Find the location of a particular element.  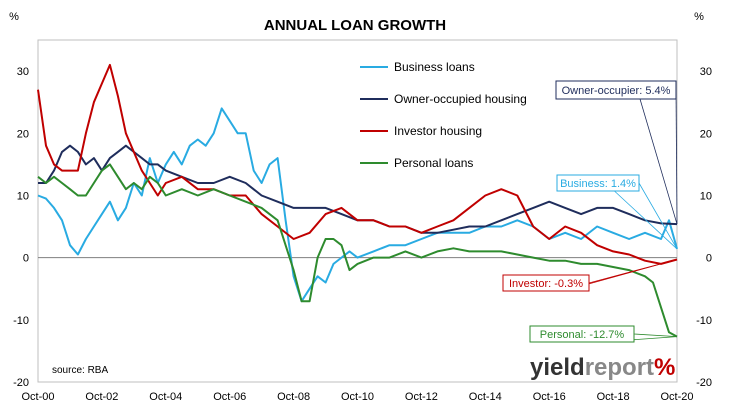

x-tick-label: Oct-00 is located at coordinates (37, 397).